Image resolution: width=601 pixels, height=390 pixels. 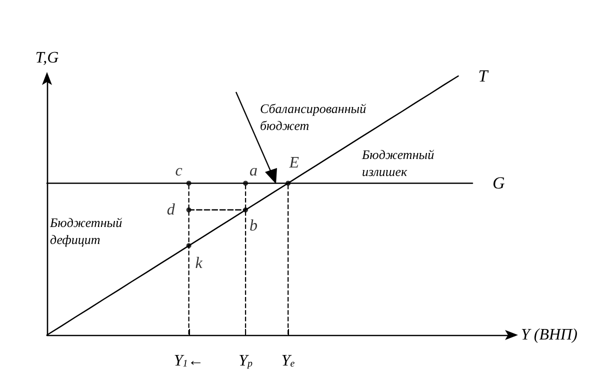 What do you see at coordinates (171, 209) in the screenshot?
I see `annotation: d` at bounding box center [171, 209].